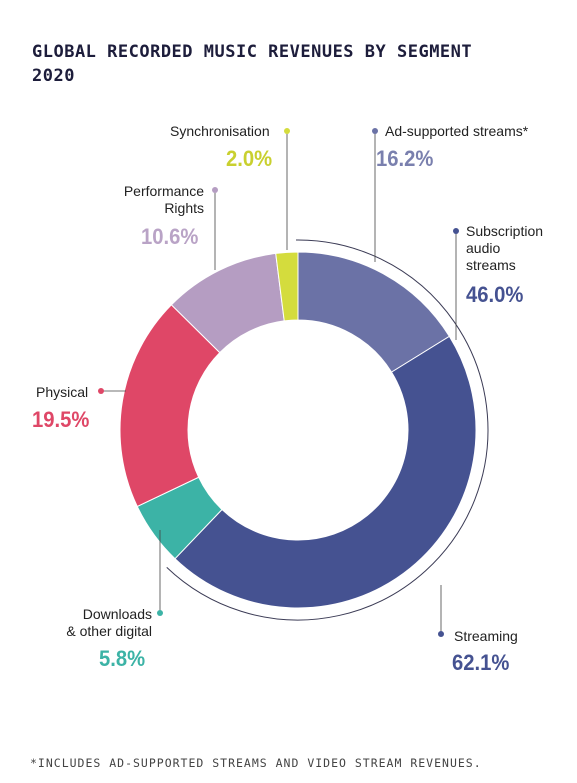  I want to click on slice-synchronisation, so click(287, 286).